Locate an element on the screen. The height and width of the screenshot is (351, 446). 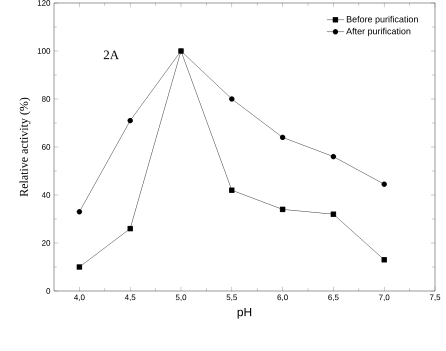
x-axis-title: pH is located at coordinates (245, 313).